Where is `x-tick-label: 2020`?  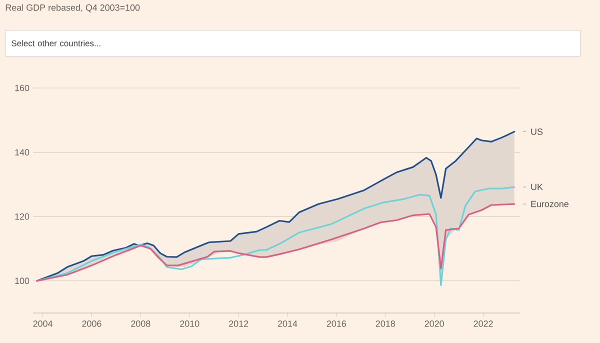 x-tick-label: 2020 is located at coordinates (434, 323).